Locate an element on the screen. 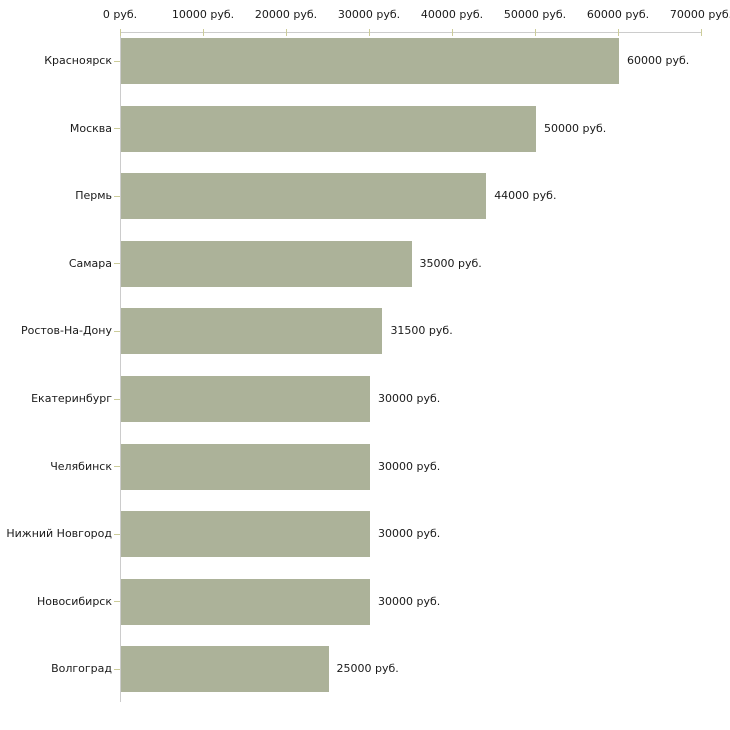  value-label: 25000 руб. is located at coordinates (367, 669).